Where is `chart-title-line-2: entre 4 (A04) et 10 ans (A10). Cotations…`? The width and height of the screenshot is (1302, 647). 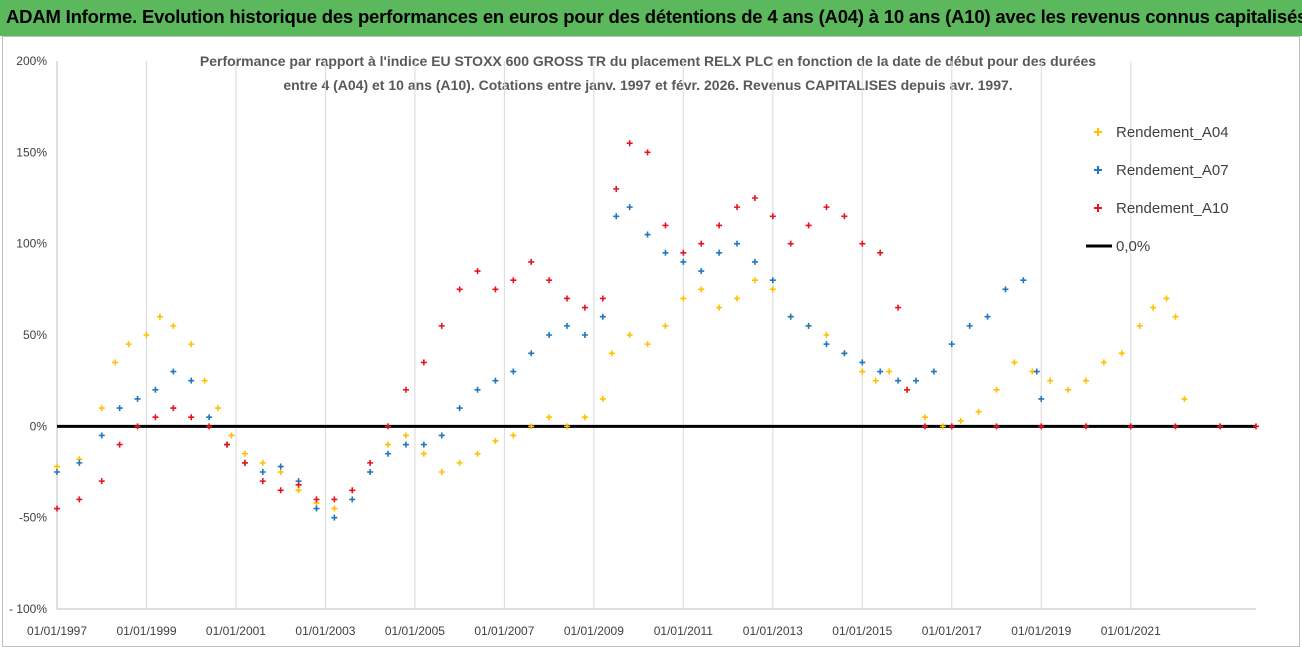 chart-title-line-2: entre 4 (A04) et 10 ans (A10). Cotations… is located at coordinates (647, 85).